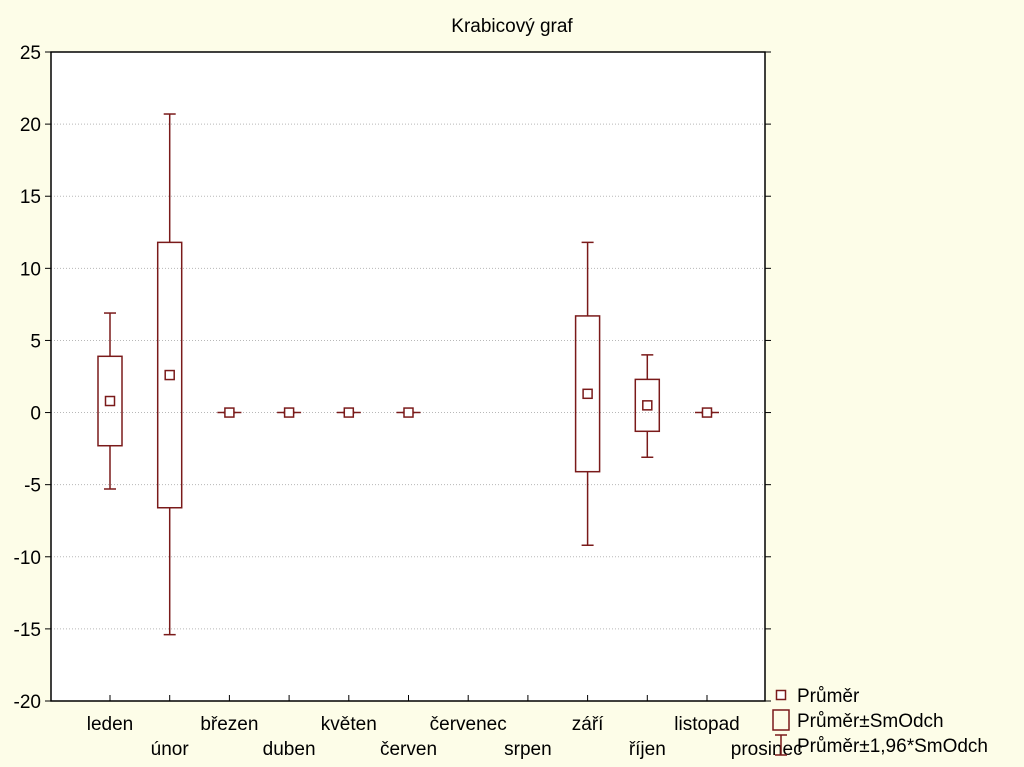 Image resolution: width=1024 pixels, height=767 pixels. I want to click on x-category-label: červenec, so click(468, 724).